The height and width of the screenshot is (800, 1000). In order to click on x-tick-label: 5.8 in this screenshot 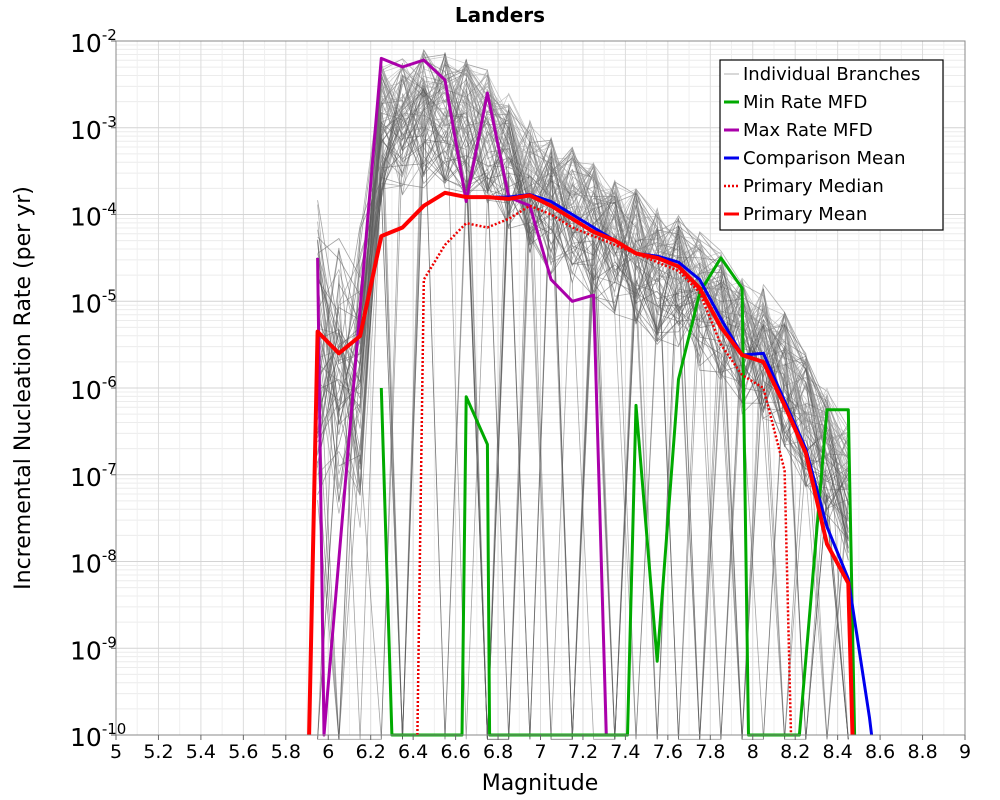, I will do `click(286, 752)`.